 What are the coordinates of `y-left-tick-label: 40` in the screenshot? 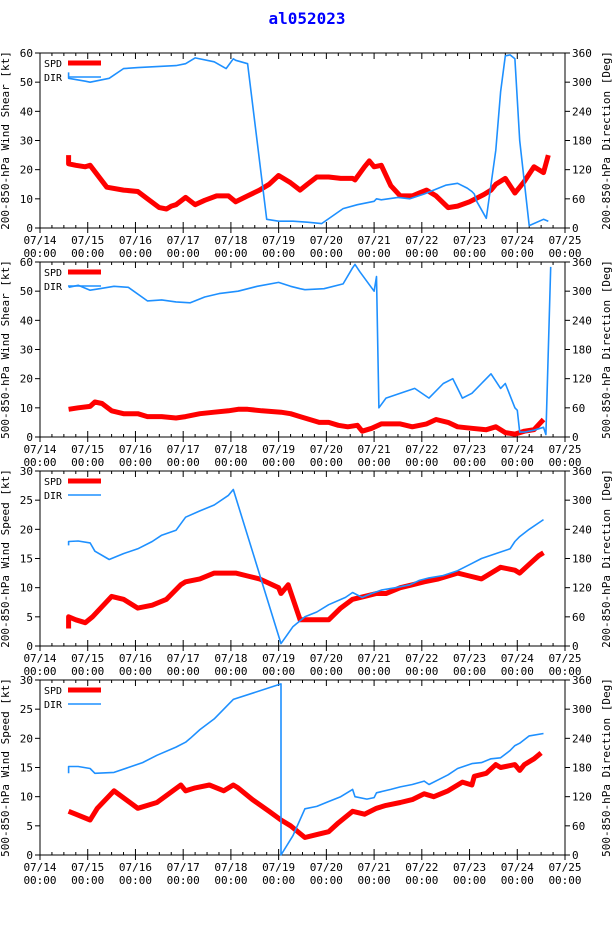 It's located at (26, 320).